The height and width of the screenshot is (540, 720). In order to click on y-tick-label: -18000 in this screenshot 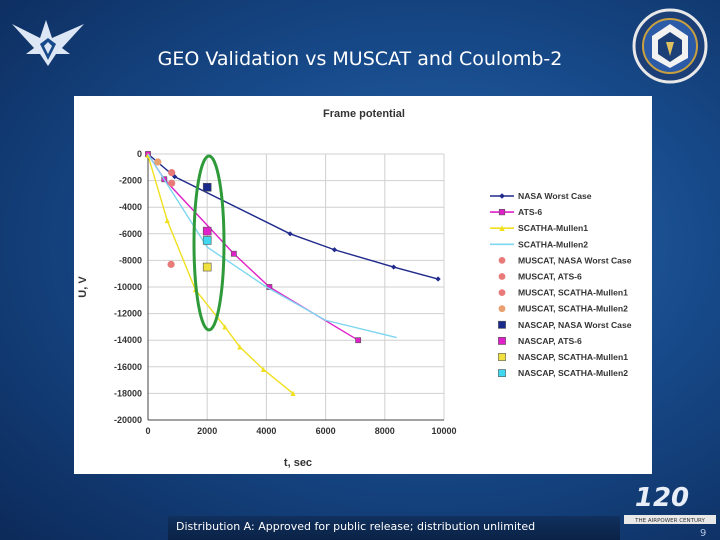, I will do `click(128, 393)`.